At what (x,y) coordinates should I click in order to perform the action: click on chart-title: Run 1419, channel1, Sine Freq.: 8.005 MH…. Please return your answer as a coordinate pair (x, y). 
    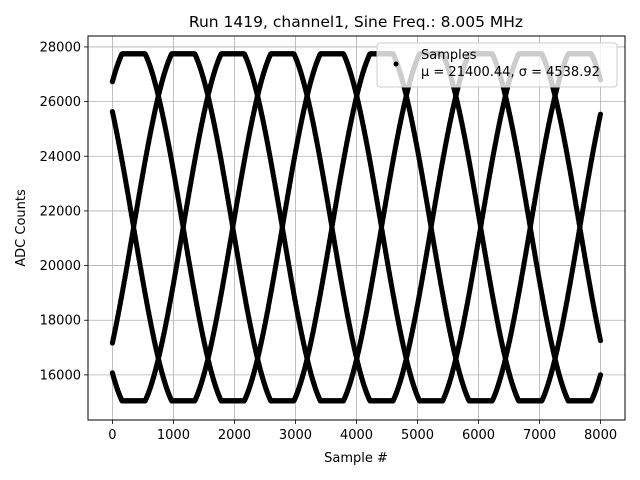
    Looking at the image, I should click on (356, 22).